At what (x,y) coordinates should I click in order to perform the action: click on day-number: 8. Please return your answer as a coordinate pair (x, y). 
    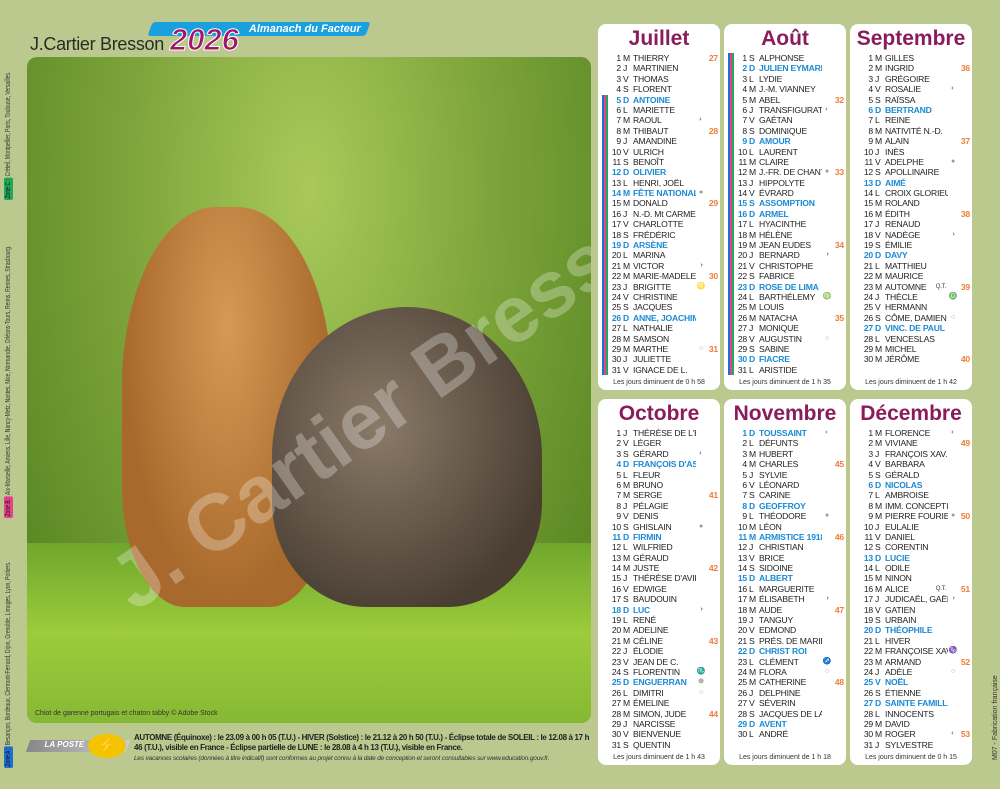
    Looking at the image, I should click on (618, 505).